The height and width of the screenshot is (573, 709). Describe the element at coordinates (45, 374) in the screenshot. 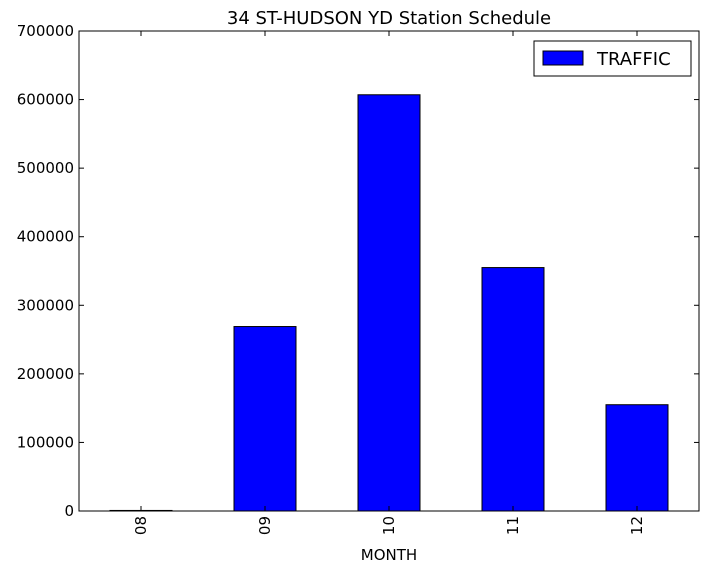

I see `y-tick-label: 200000` at that location.